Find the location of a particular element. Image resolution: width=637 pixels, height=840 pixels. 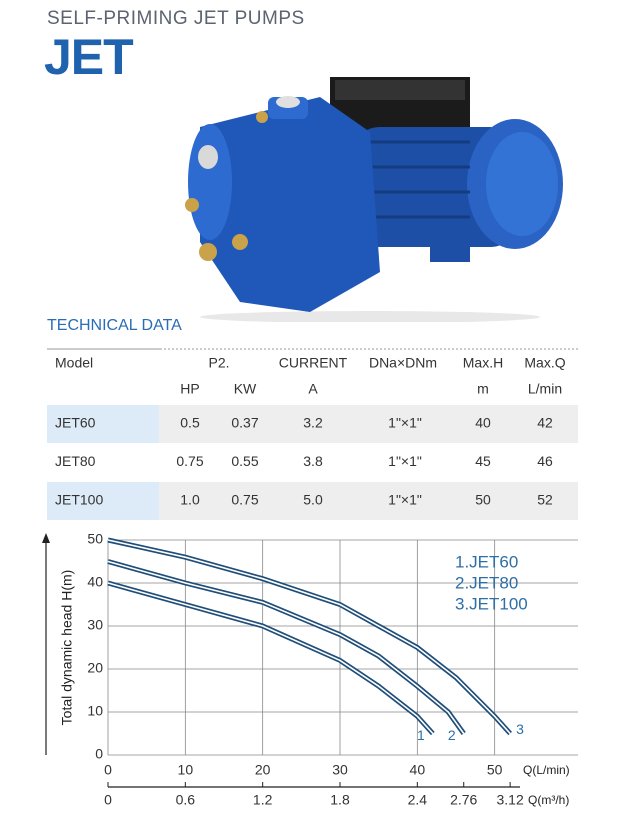

header-cell: DNa×DNm is located at coordinates (403, 363).